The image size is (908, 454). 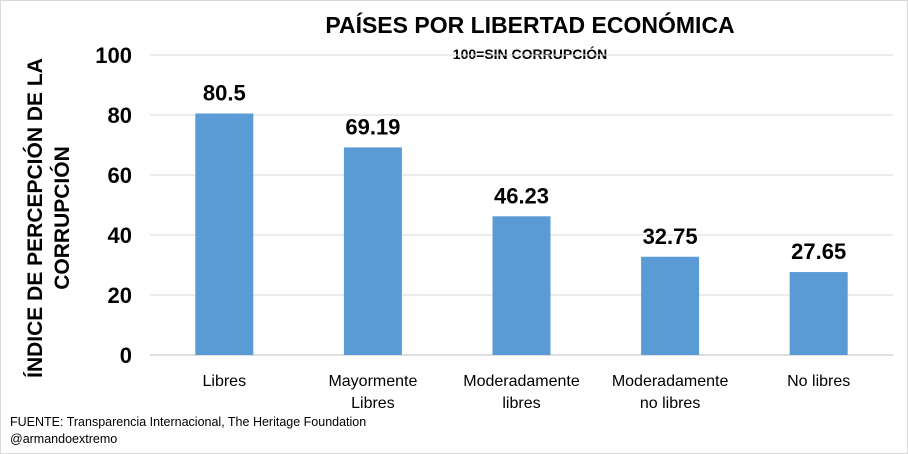 I want to click on data-label: 27.65, so click(x=818, y=251).